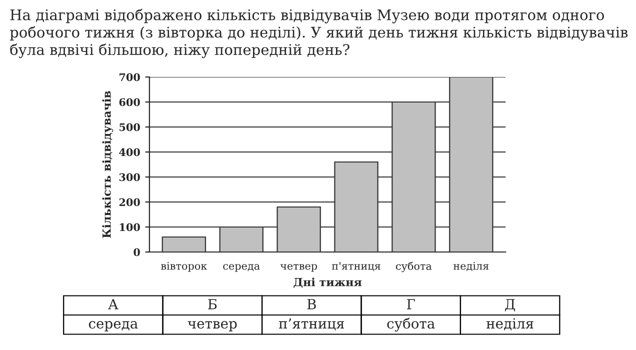 The image size is (636, 350). Describe the element at coordinates (113, 326) in the screenshot. I see `text: середа` at that location.